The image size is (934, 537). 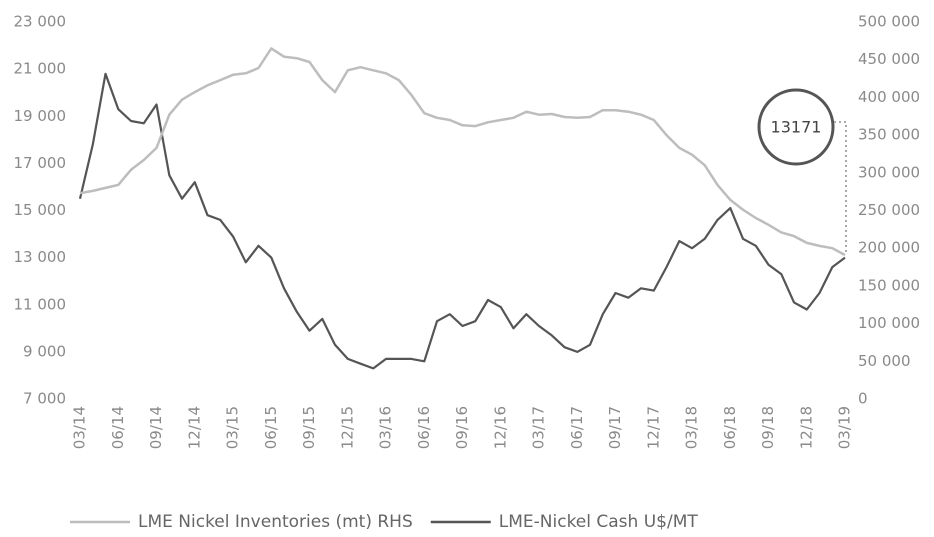 What do you see at coordinates (845, 427) in the screenshot?
I see `x-tick-label: 03/19` at bounding box center [845, 427].